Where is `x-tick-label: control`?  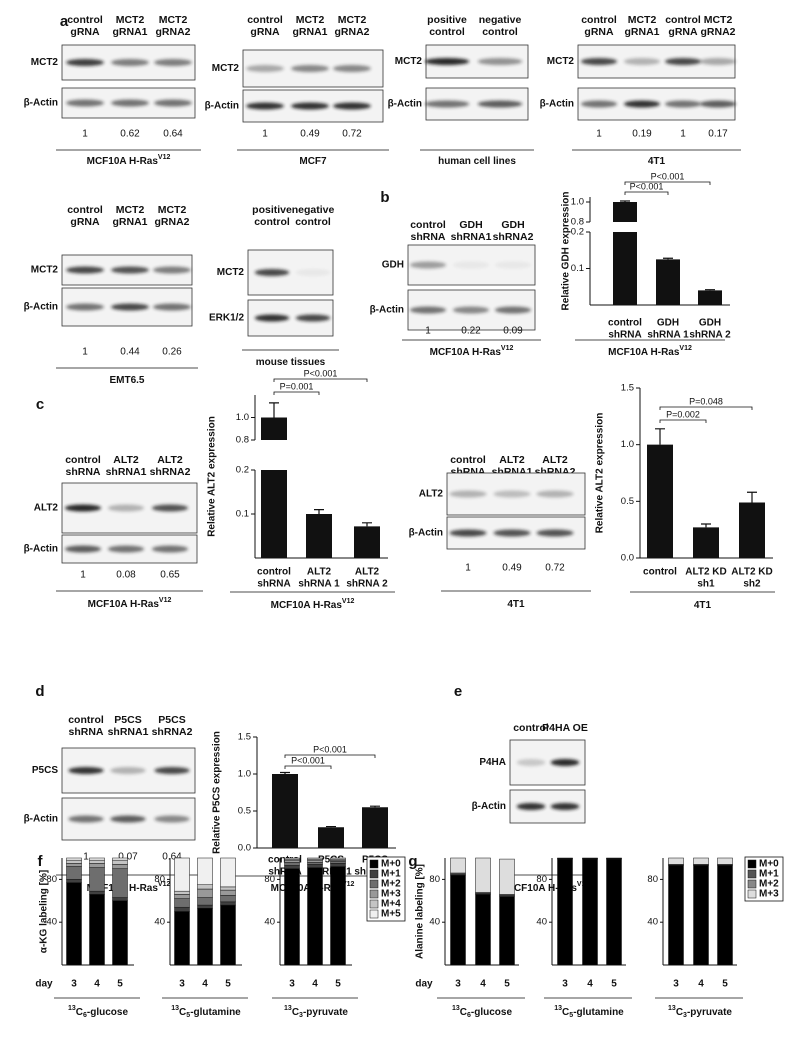
x-tick-label: control is located at coordinates (660, 572).